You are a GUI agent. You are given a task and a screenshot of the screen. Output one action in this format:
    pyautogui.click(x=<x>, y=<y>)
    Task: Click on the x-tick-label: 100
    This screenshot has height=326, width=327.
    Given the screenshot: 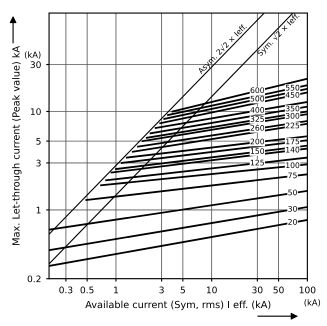 What is the action you would take?
    pyautogui.click(x=308, y=290)
    